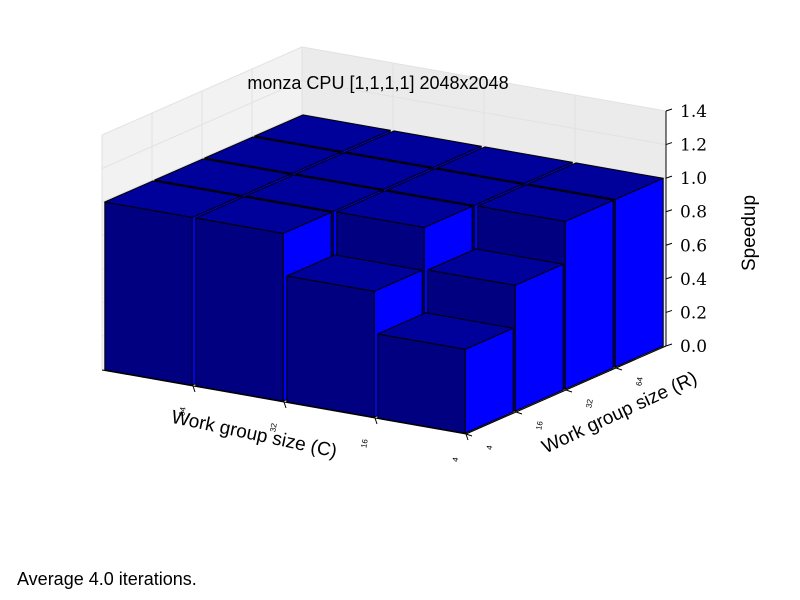 The image size is (800, 600). I want to click on z-tick-label: 0.8, so click(693, 213).